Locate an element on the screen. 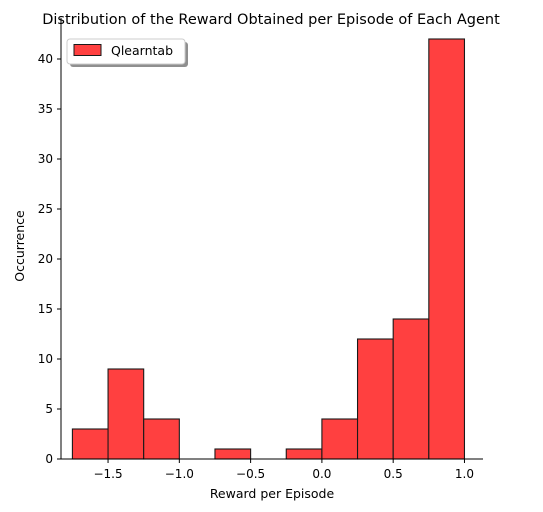 The height and width of the screenshot is (512, 543). y-tick-label: 30 is located at coordinates (45, 159).